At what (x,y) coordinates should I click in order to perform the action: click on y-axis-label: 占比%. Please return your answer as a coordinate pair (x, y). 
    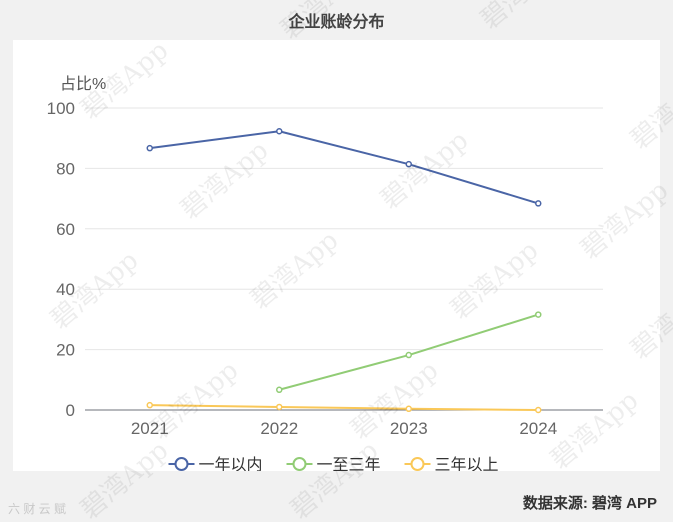
    Looking at the image, I should click on (83, 84).